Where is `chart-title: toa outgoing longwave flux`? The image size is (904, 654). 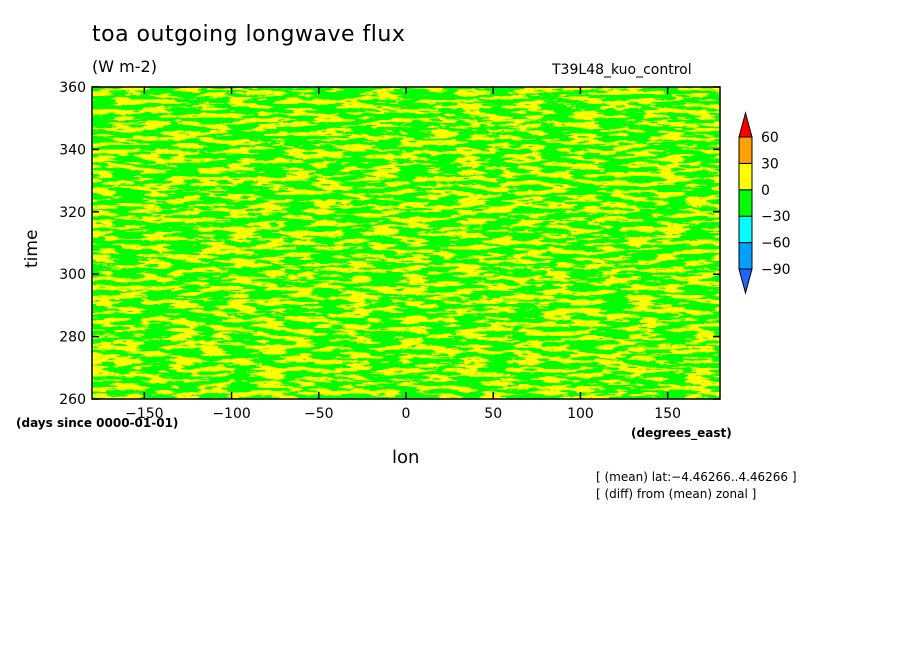 chart-title: toa outgoing longwave flux is located at coordinates (249, 34).